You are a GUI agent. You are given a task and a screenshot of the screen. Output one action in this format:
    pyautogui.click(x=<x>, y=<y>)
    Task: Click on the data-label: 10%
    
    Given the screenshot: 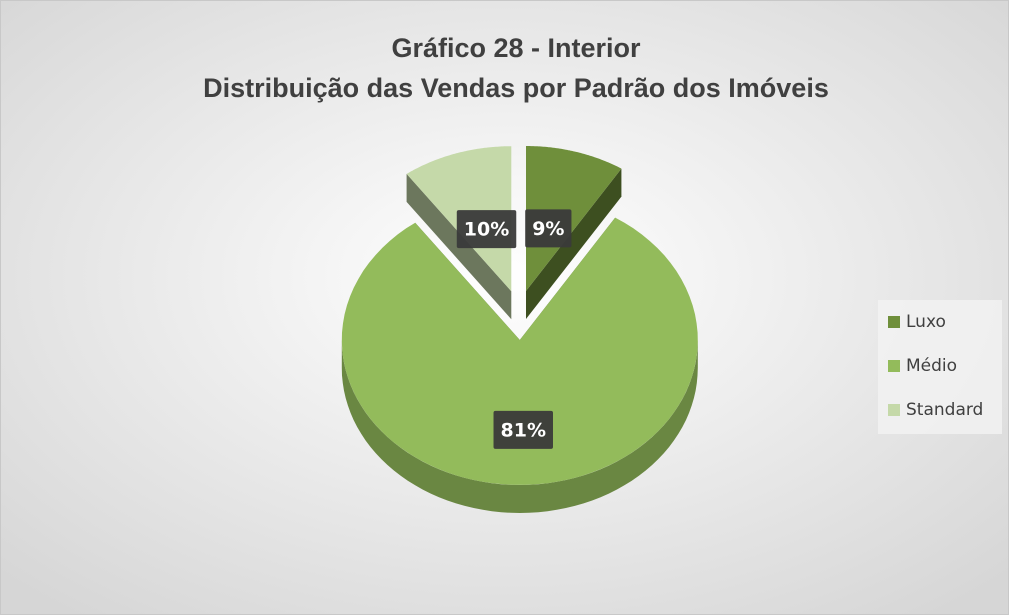 What is the action you would take?
    pyautogui.click(x=486, y=230)
    